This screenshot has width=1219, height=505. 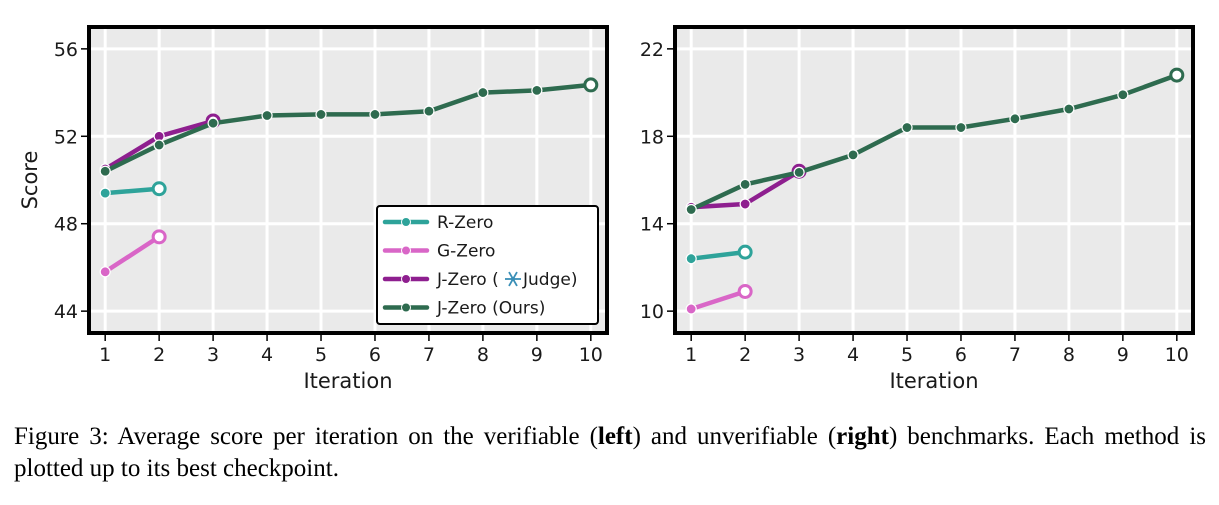 What do you see at coordinates (862, 436) in the screenshot?
I see `caption-bold-right: right` at bounding box center [862, 436].